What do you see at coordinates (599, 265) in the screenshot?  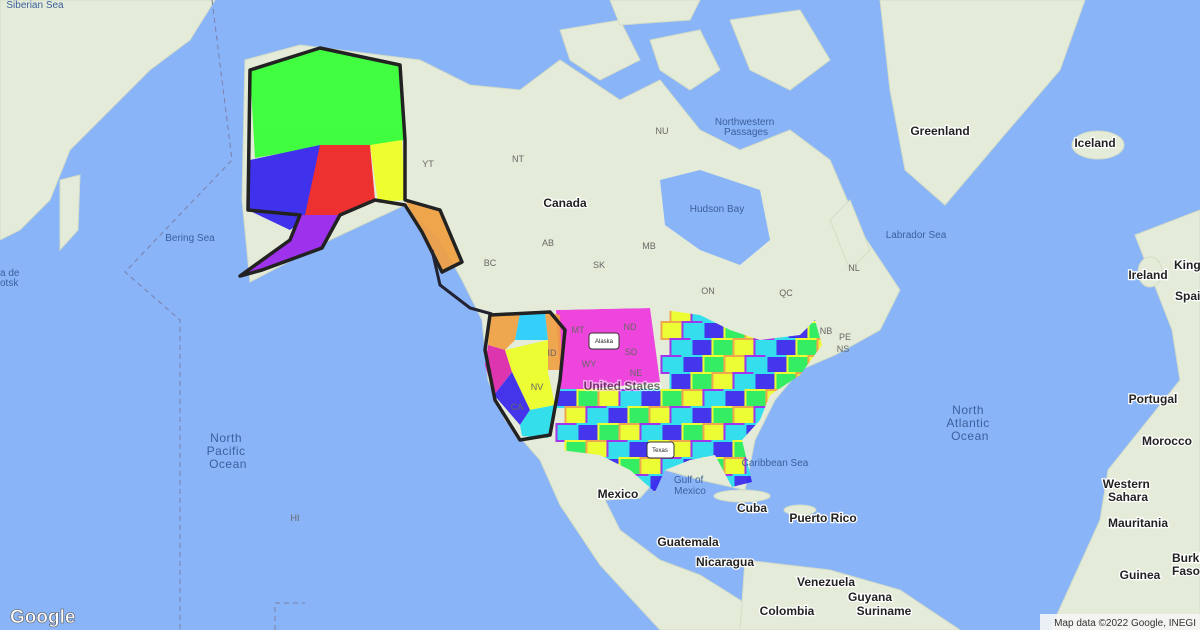 I see `region-label: SK` at bounding box center [599, 265].